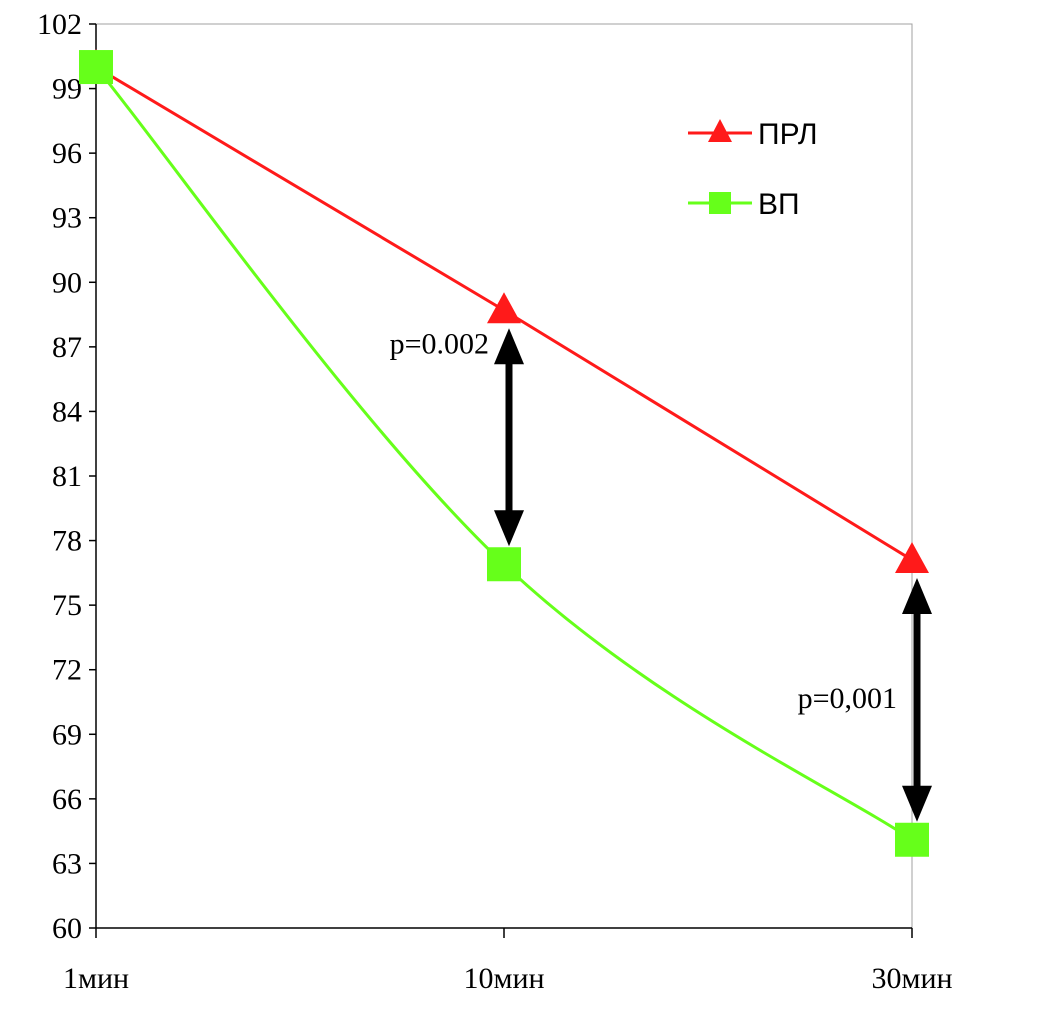  Describe the element at coordinates (779, 204) in the screenshot. I see `legend-label: ВП` at that location.